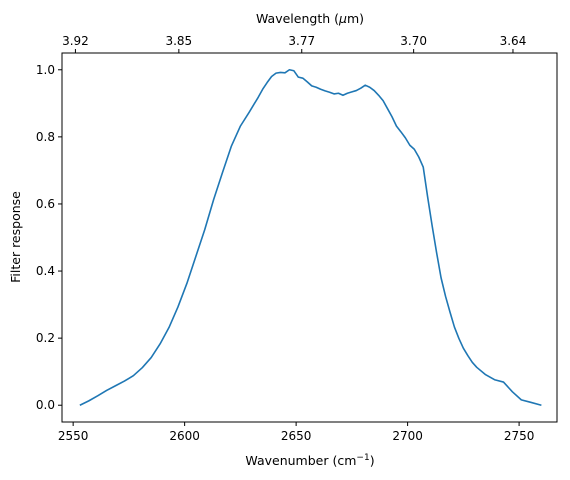 The image size is (570, 480). Describe the element at coordinates (407, 436) in the screenshot. I see `x-tick-label: 2700` at that location.